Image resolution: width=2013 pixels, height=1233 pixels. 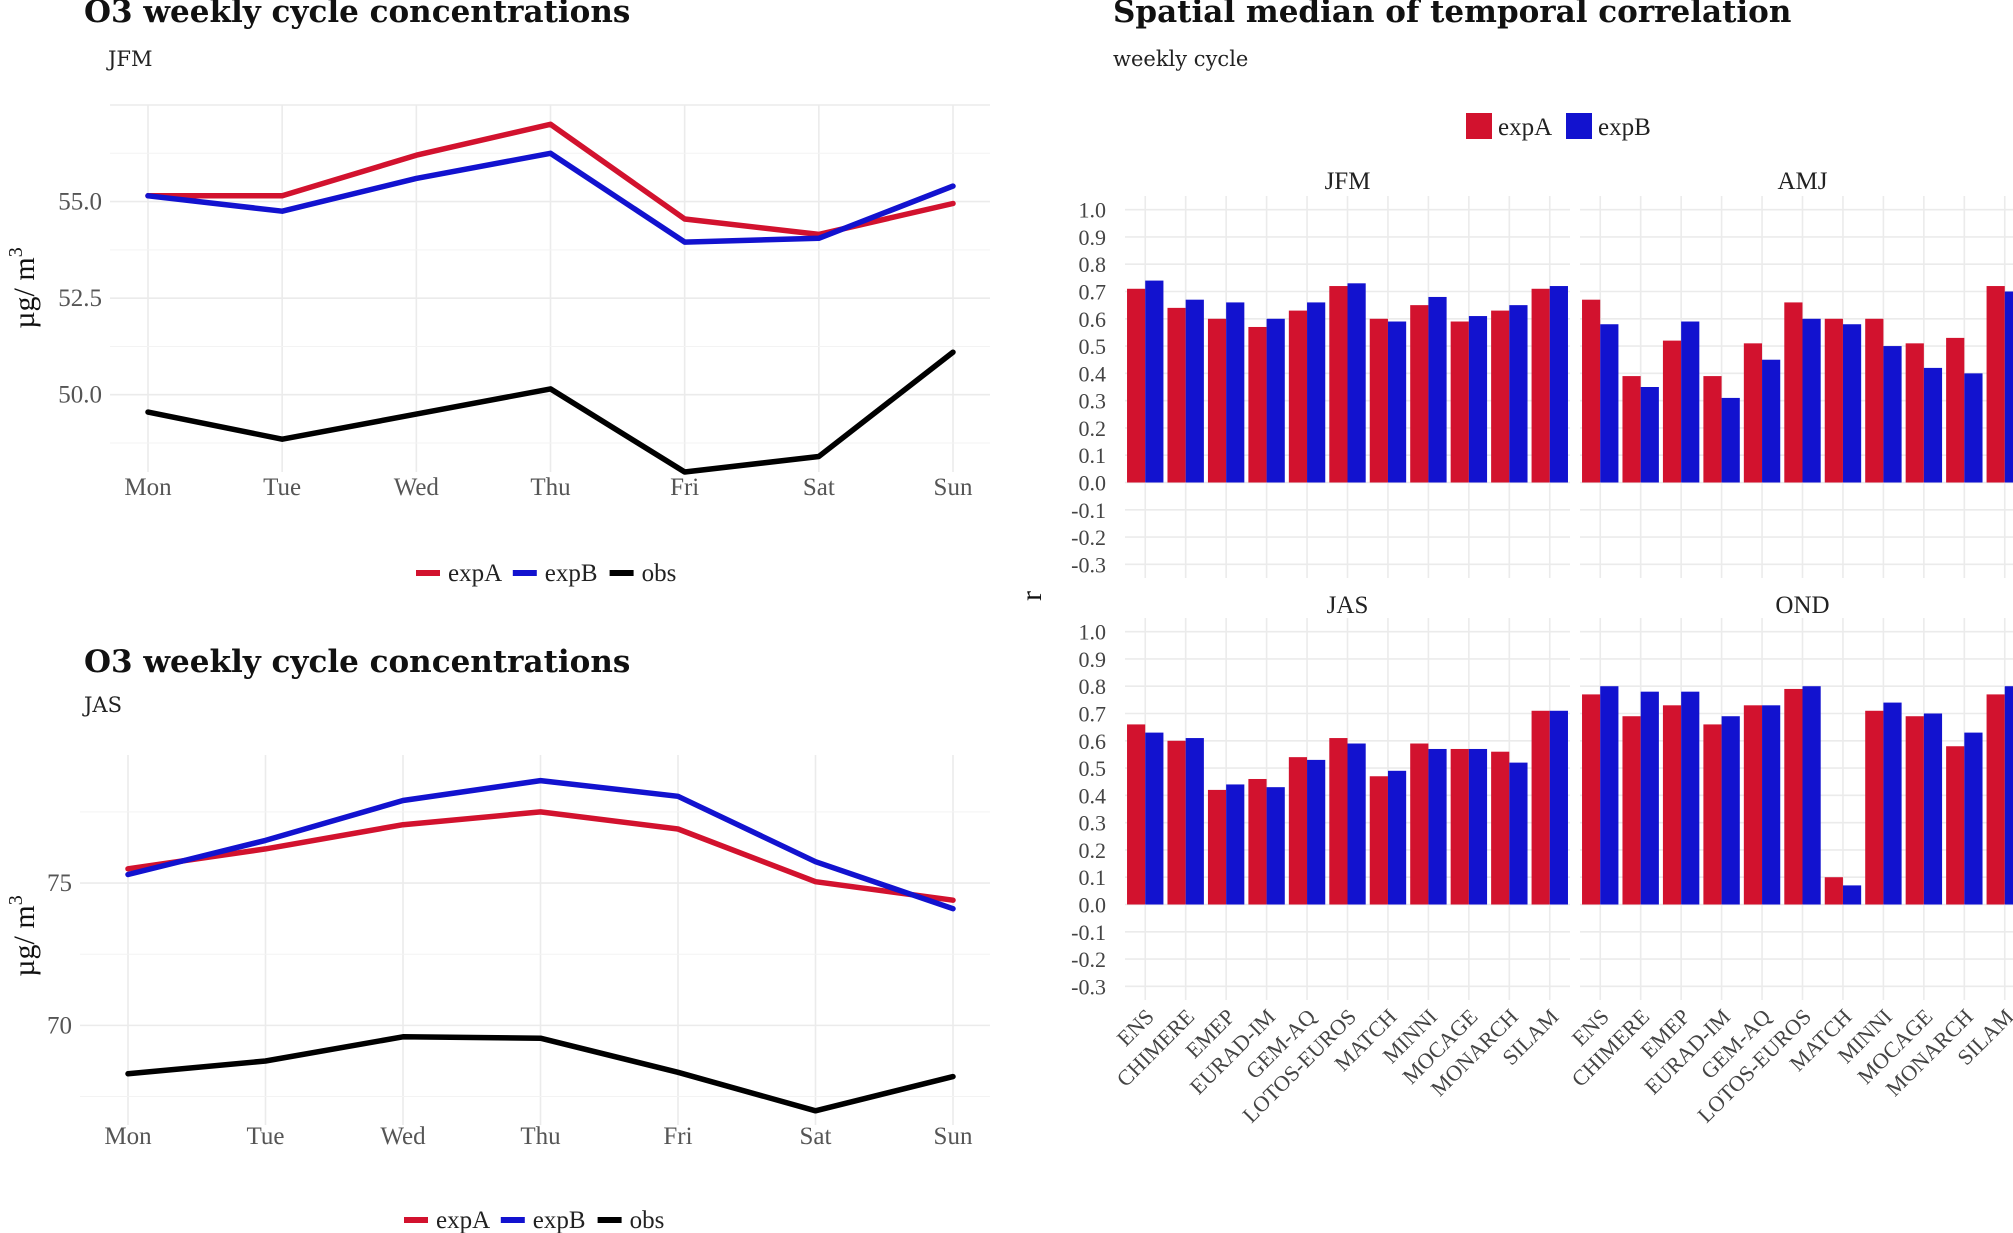 I want to click on x-tick-label: Tue, so click(x=266, y=1136).